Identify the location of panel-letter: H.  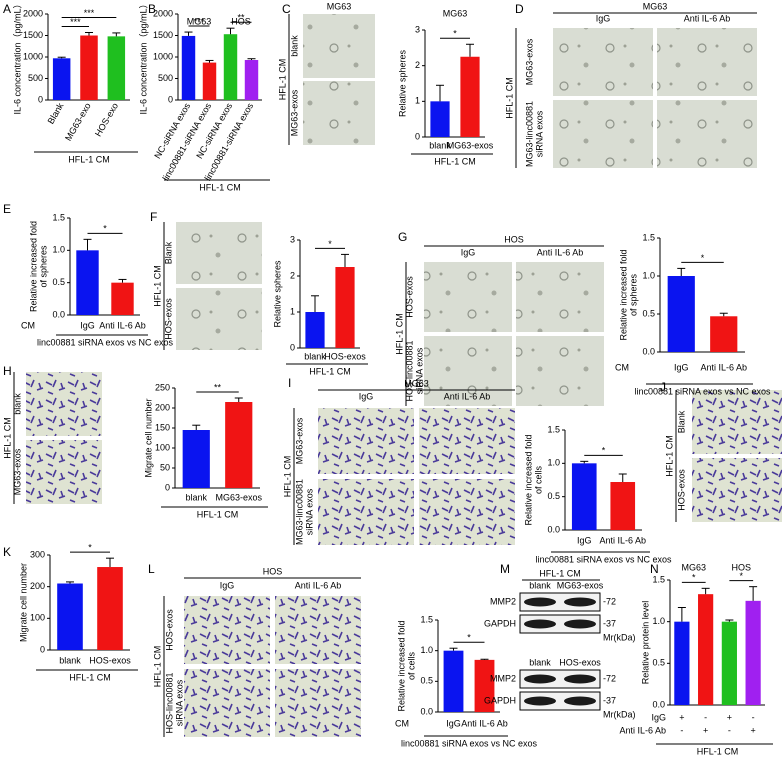
(7, 371).